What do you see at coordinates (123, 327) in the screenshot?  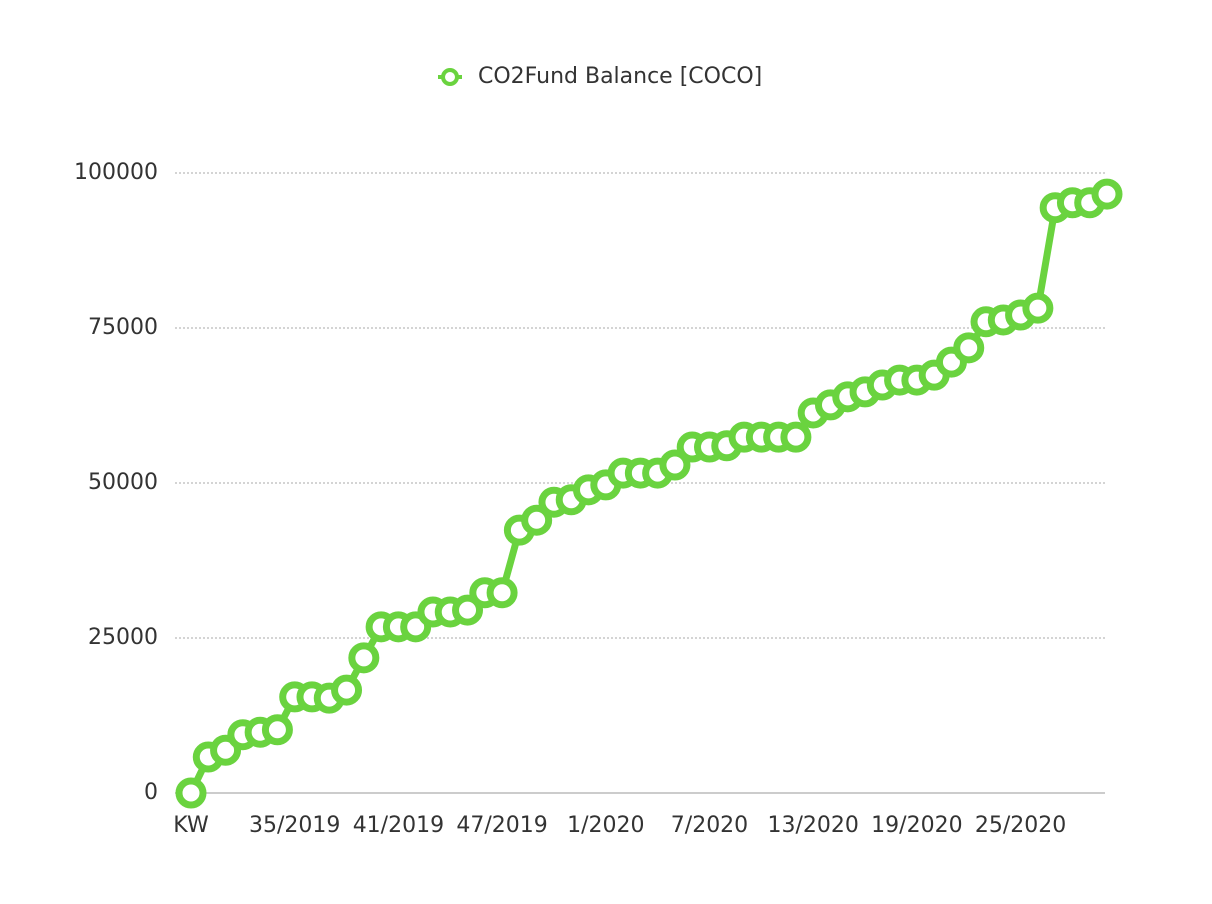 I see `y-tick-label: 75000` at bounding box center [123, 327].